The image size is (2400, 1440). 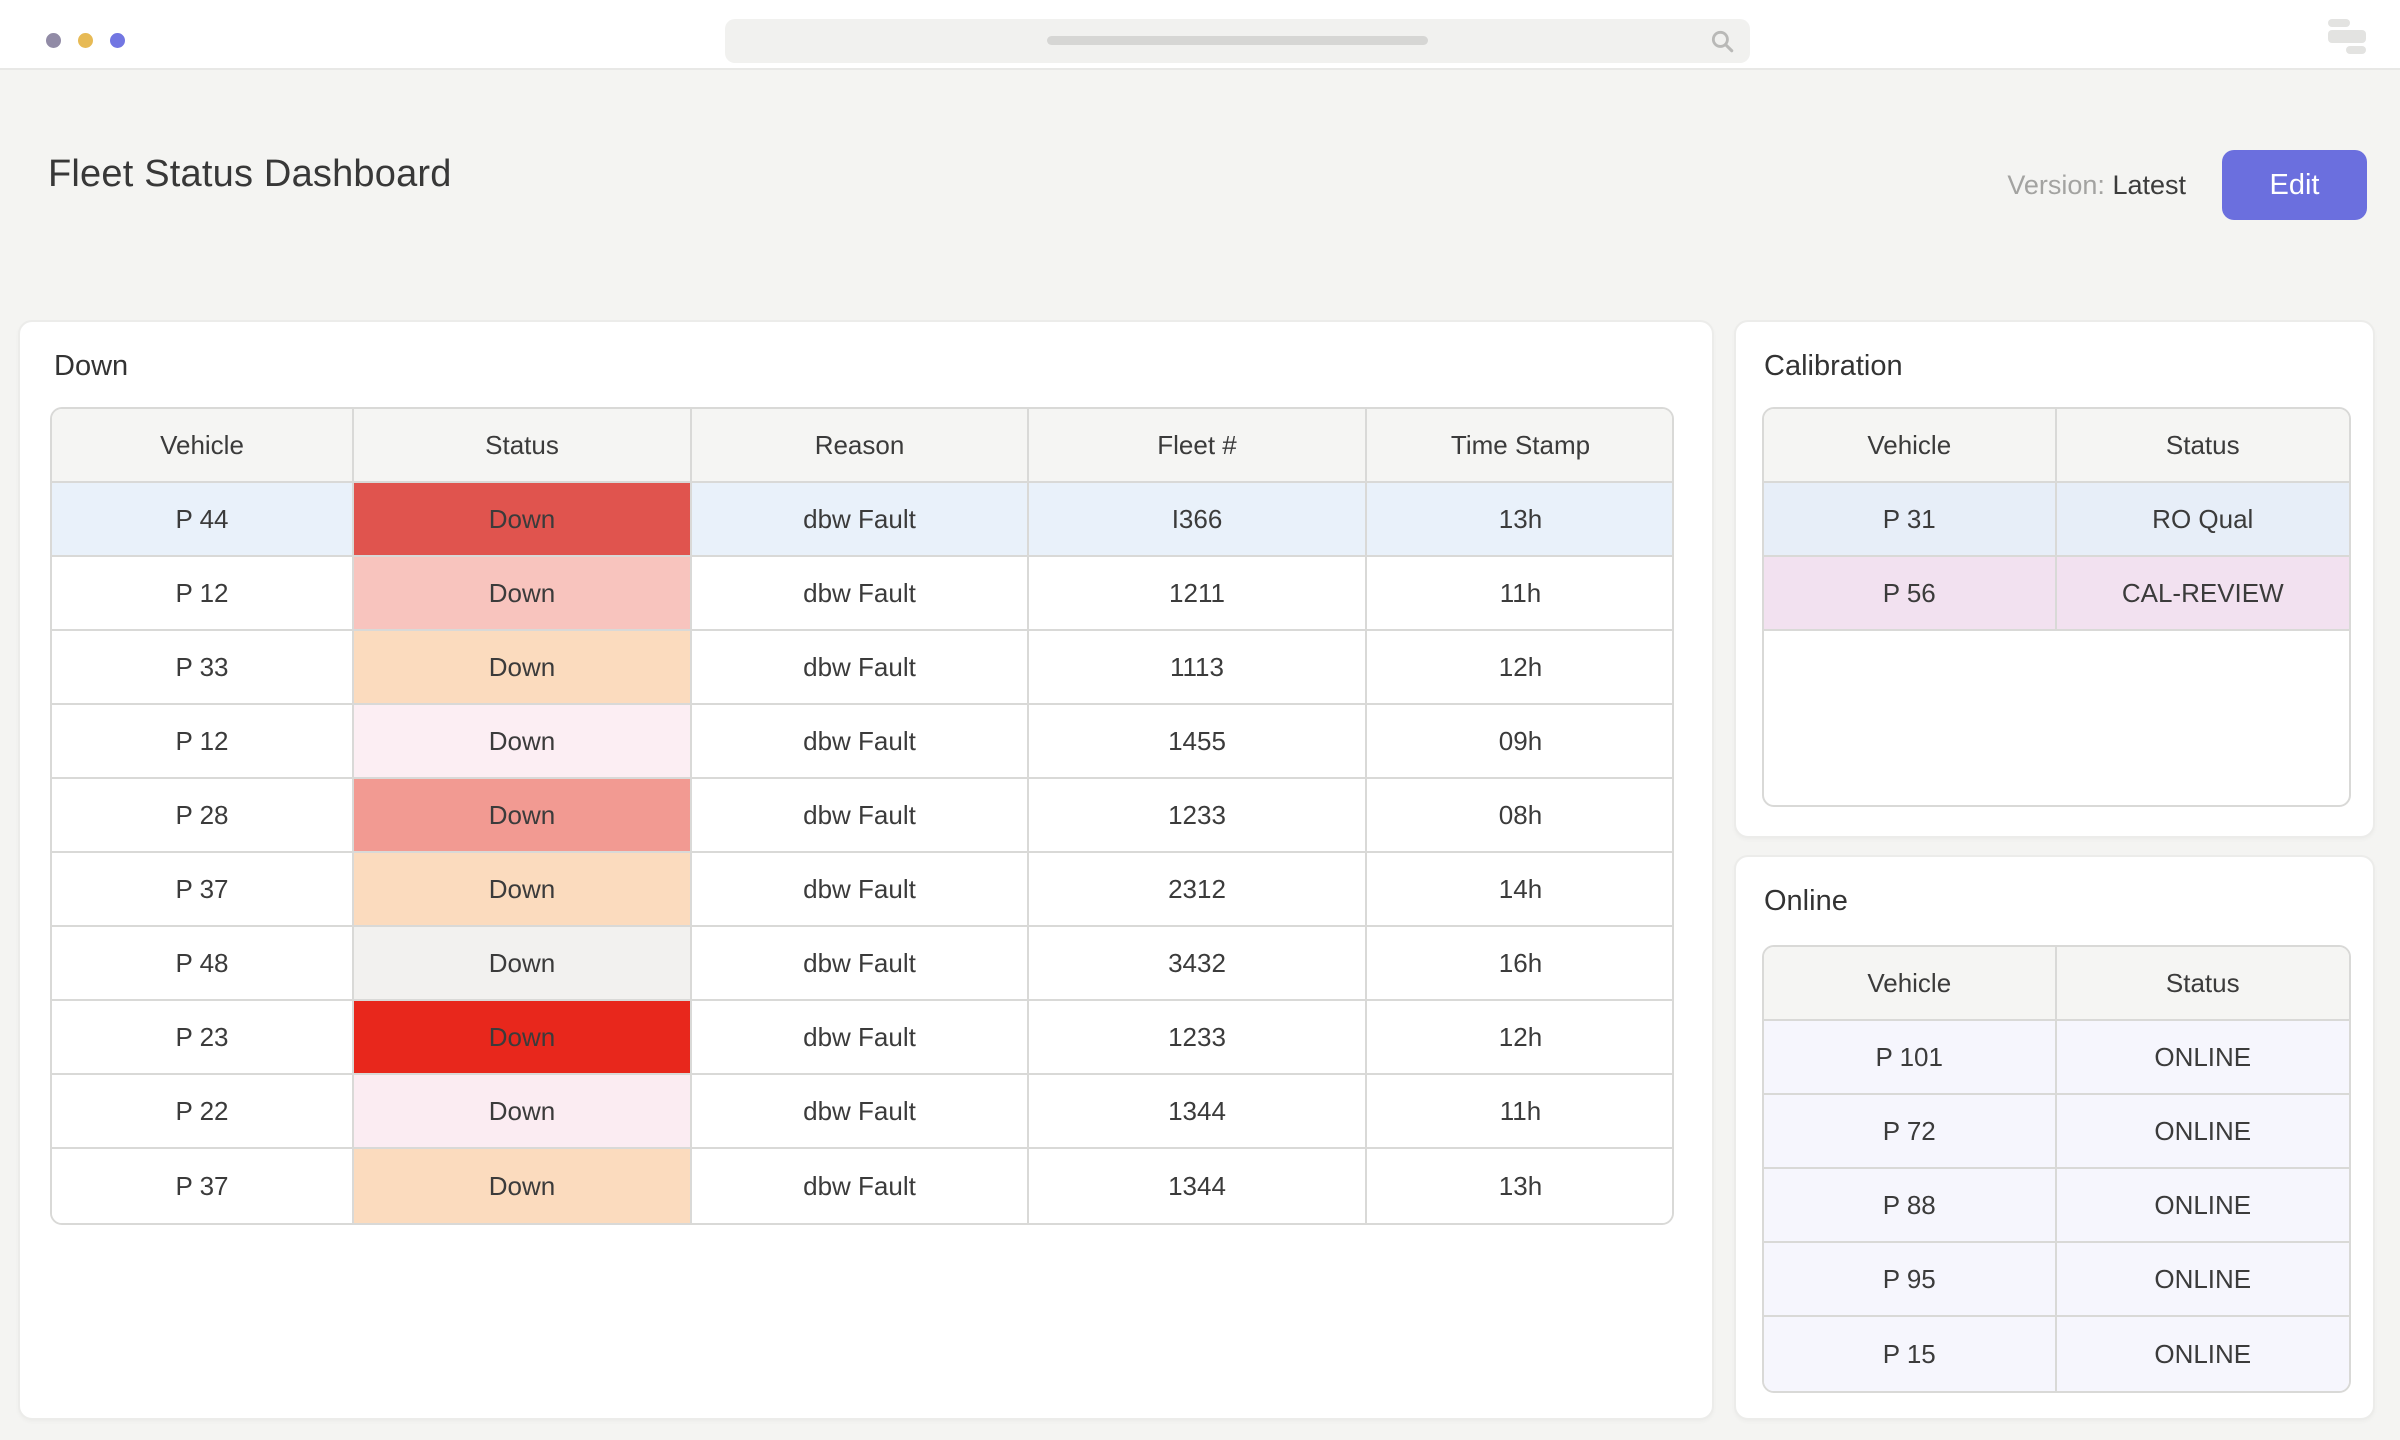 I want to click on status-cell: RO Qual, so click(x=2202, y=520).